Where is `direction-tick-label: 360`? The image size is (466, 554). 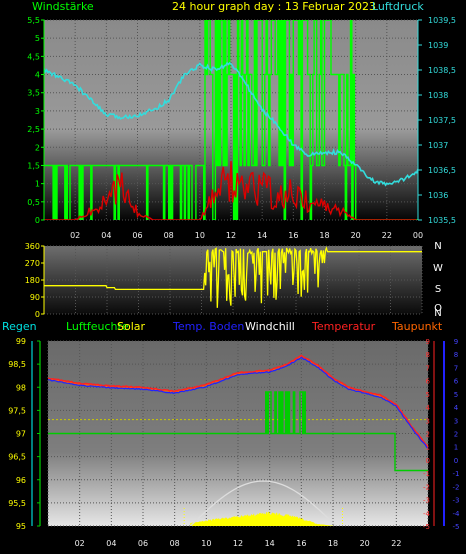
direction-tick-label: 360 is located at coordinates (32, 246).